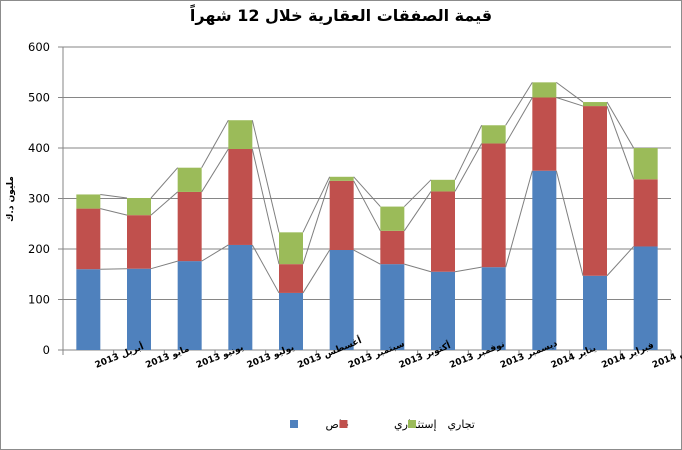  Describe the element at coordinates (39, 249) in the screenshot. I see `y-tick-label: 200` at that location.